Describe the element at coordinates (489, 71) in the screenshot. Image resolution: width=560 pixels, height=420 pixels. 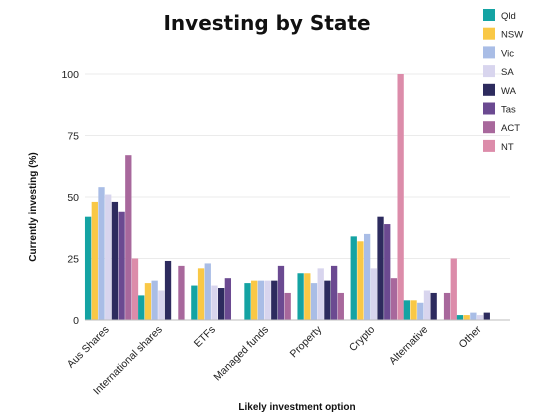
I see `legend-swatch-sa` at that location.